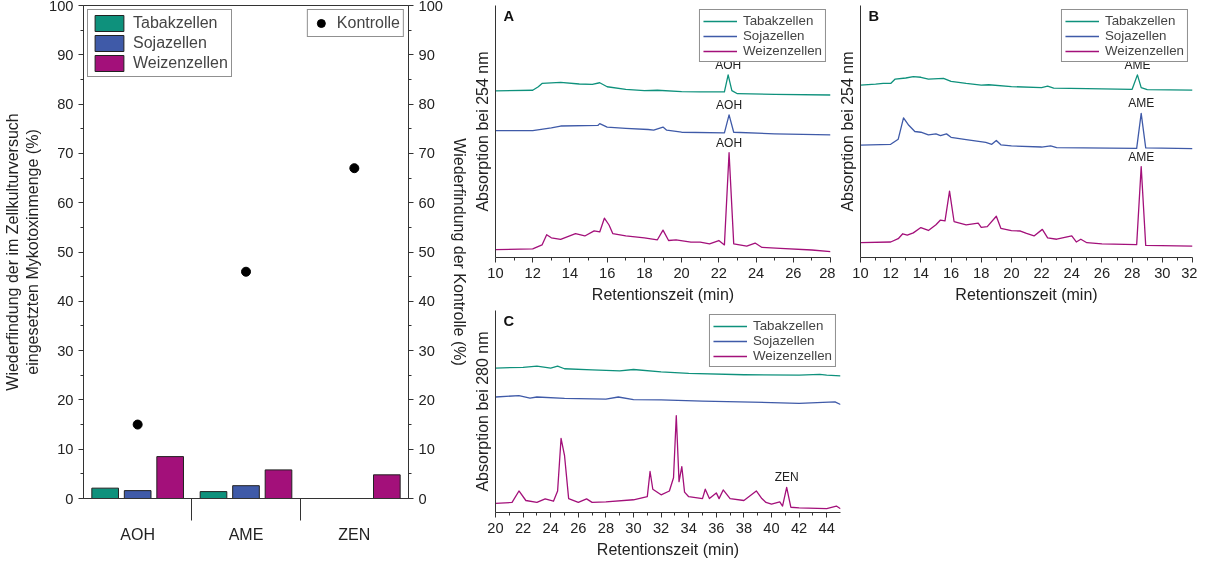 Image resolution: width=1217 pixels, height=563 pixels. Describe the element at coordinates (65, 252) in the screenshot. I see `y-tick-label: 50` at that location.